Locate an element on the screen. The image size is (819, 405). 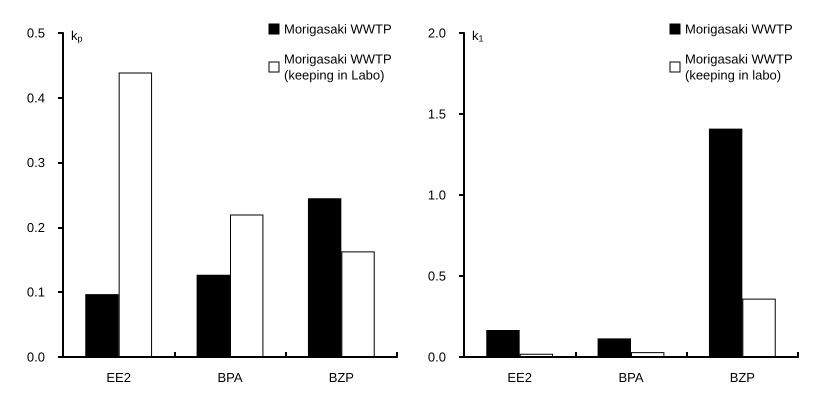
y-tick-label: 1.5 is located at coordinates (437, 114).